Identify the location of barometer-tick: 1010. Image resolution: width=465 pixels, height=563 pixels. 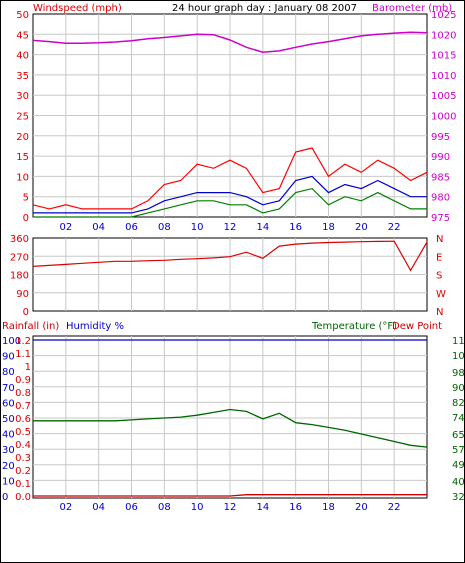
(443, 76).